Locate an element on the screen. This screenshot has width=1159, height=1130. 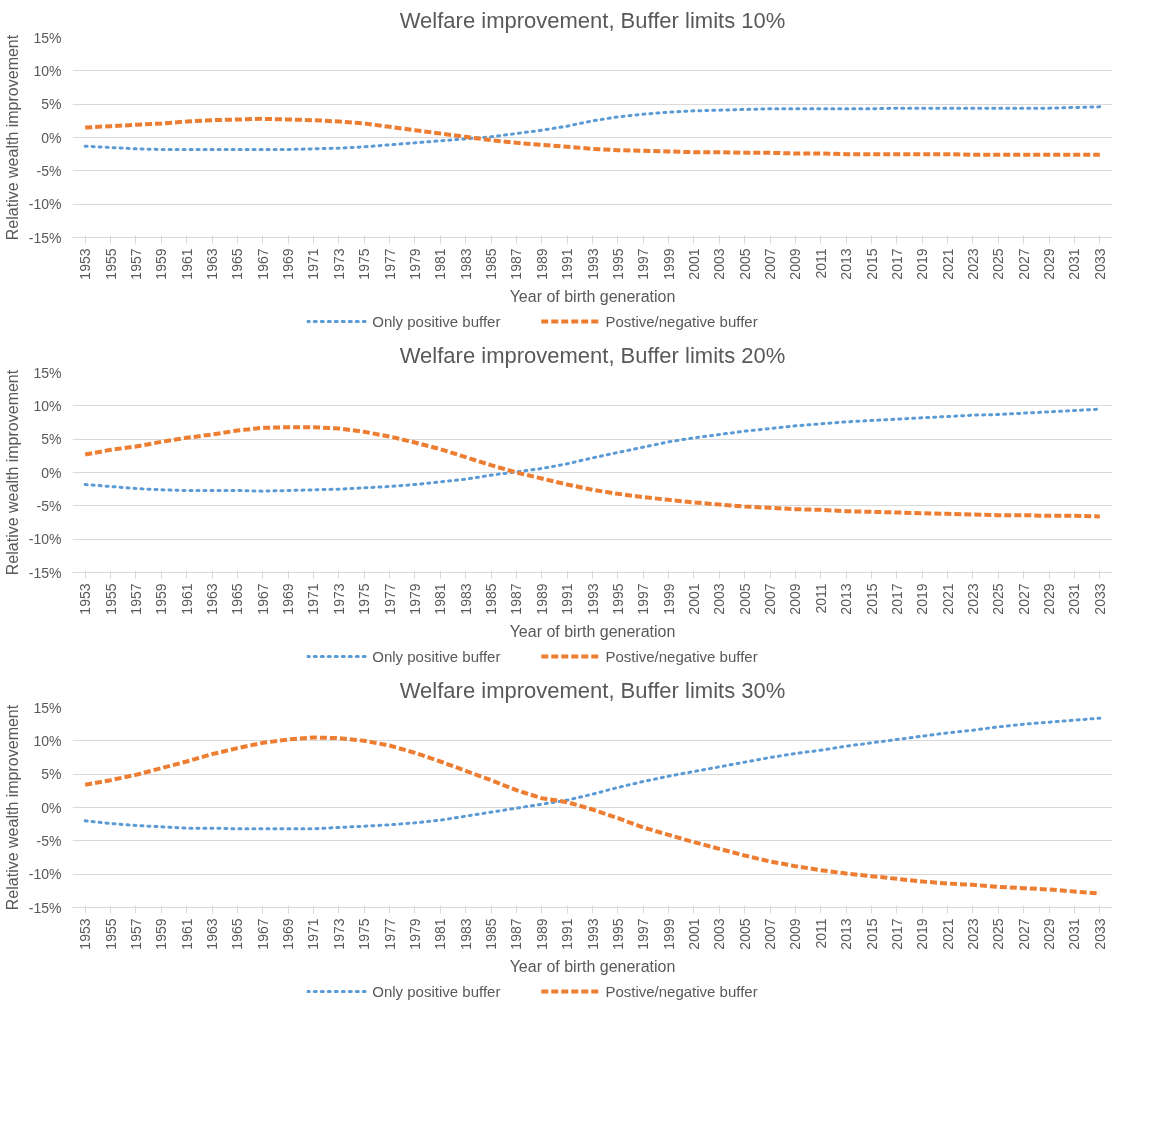
legend-label: Only positive buffer is located at coordinates (436, 991).